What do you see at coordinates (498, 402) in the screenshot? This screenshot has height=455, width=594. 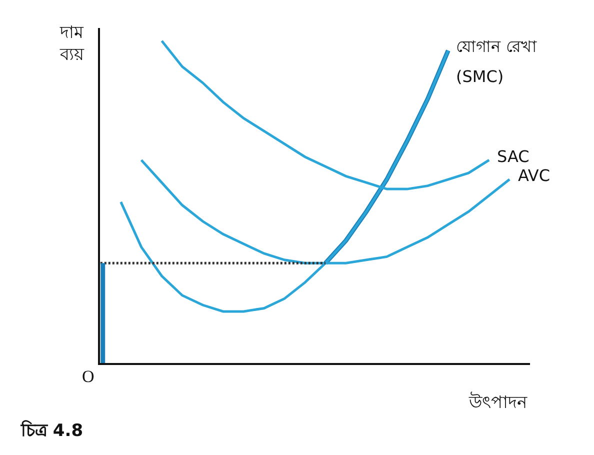 I see `x-axis-title: উৎপাদন` at bounding box center [498, 402].